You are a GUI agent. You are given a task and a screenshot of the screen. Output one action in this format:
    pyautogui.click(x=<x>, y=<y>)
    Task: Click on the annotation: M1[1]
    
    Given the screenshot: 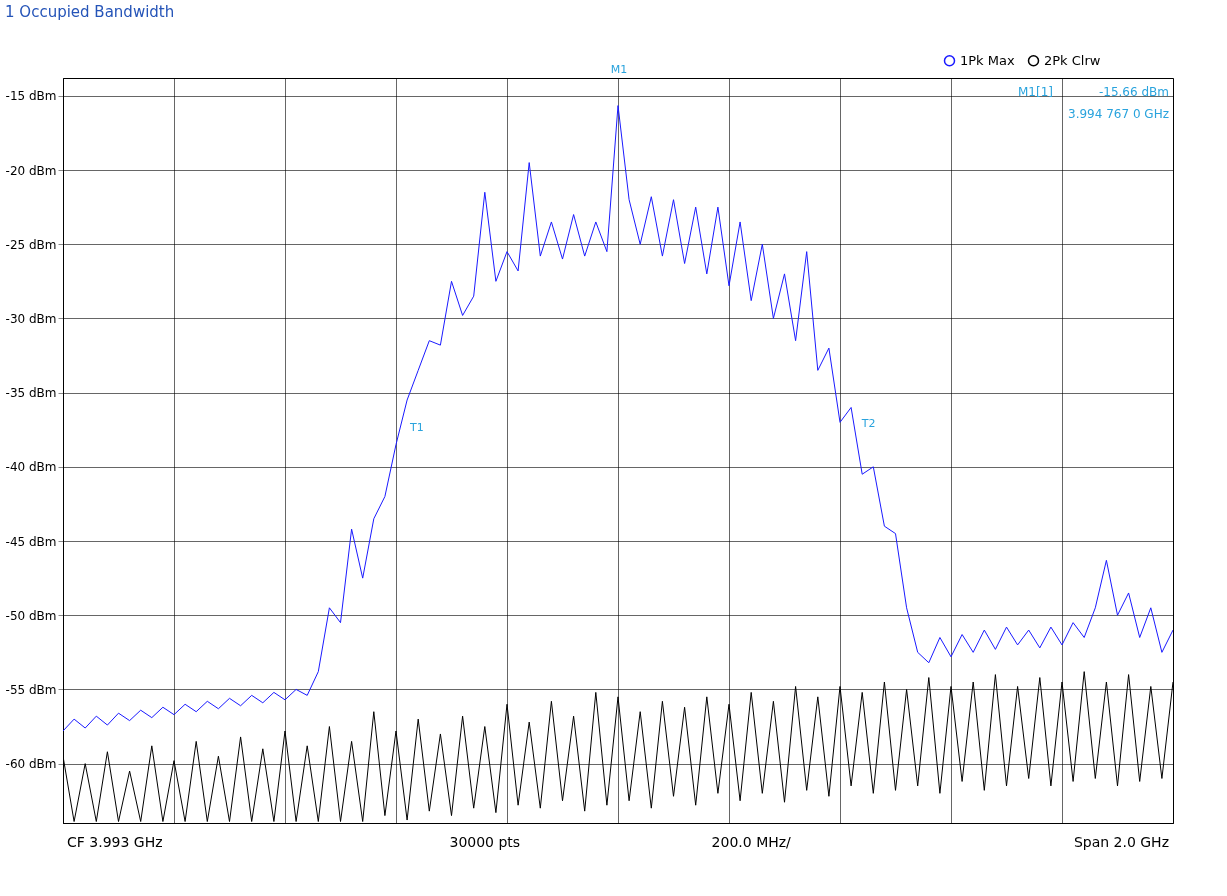 What is the action you would take?
    pyautogui.click(x=1035, y=92)
    